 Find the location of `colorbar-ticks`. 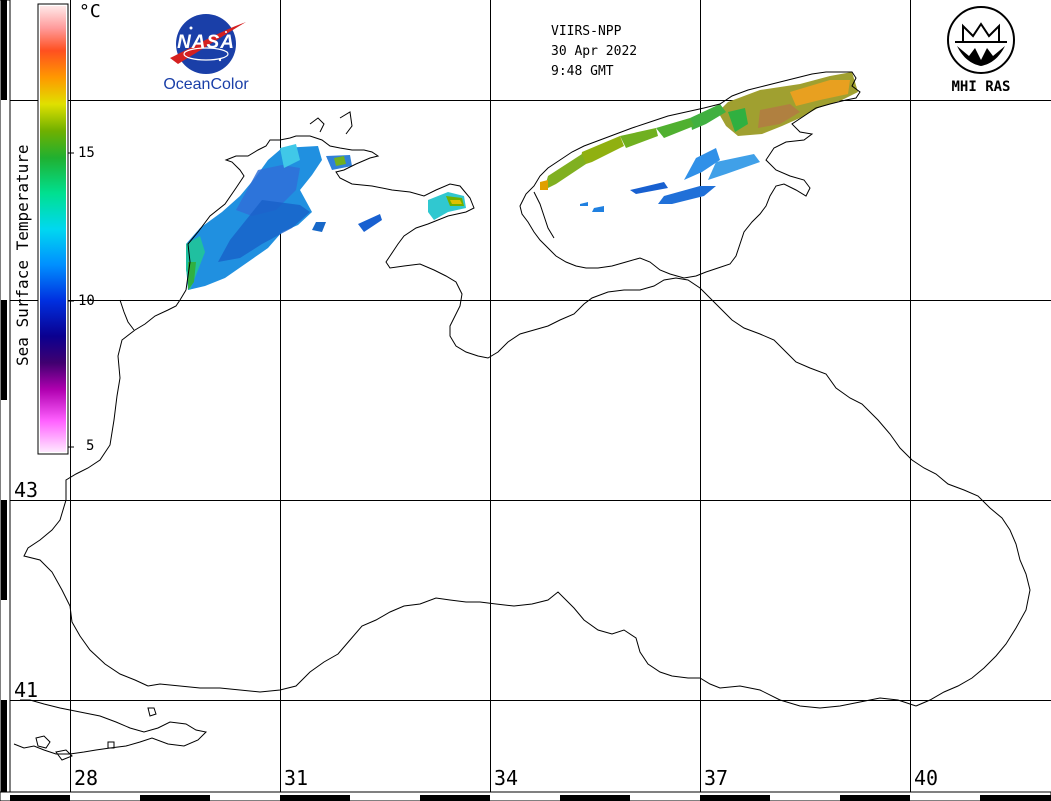

colorbar-ticks is located at coordinates (71, 300).